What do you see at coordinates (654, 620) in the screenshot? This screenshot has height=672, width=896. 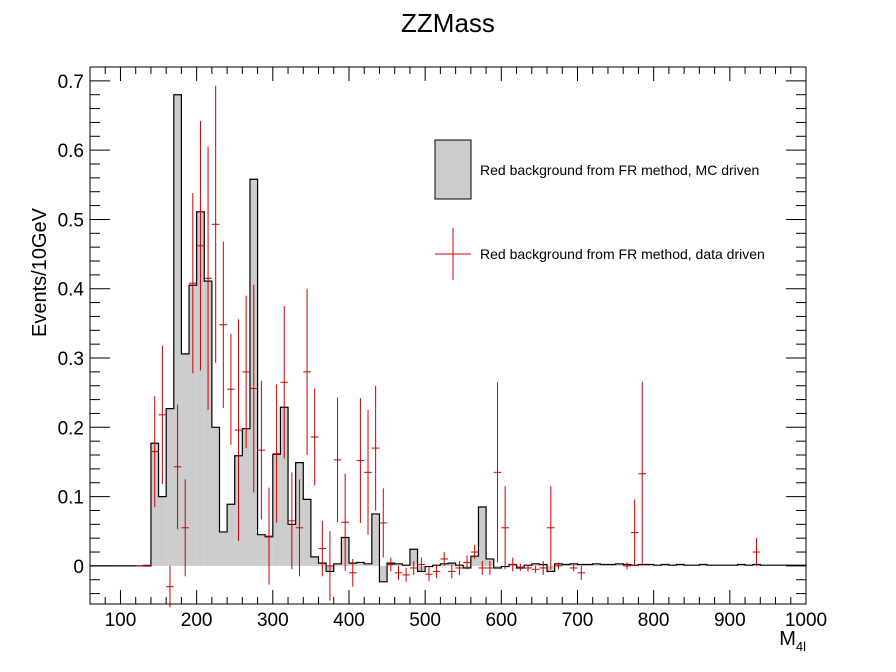 I see `x-tick-label: 800` at bounding box center [654, 620].